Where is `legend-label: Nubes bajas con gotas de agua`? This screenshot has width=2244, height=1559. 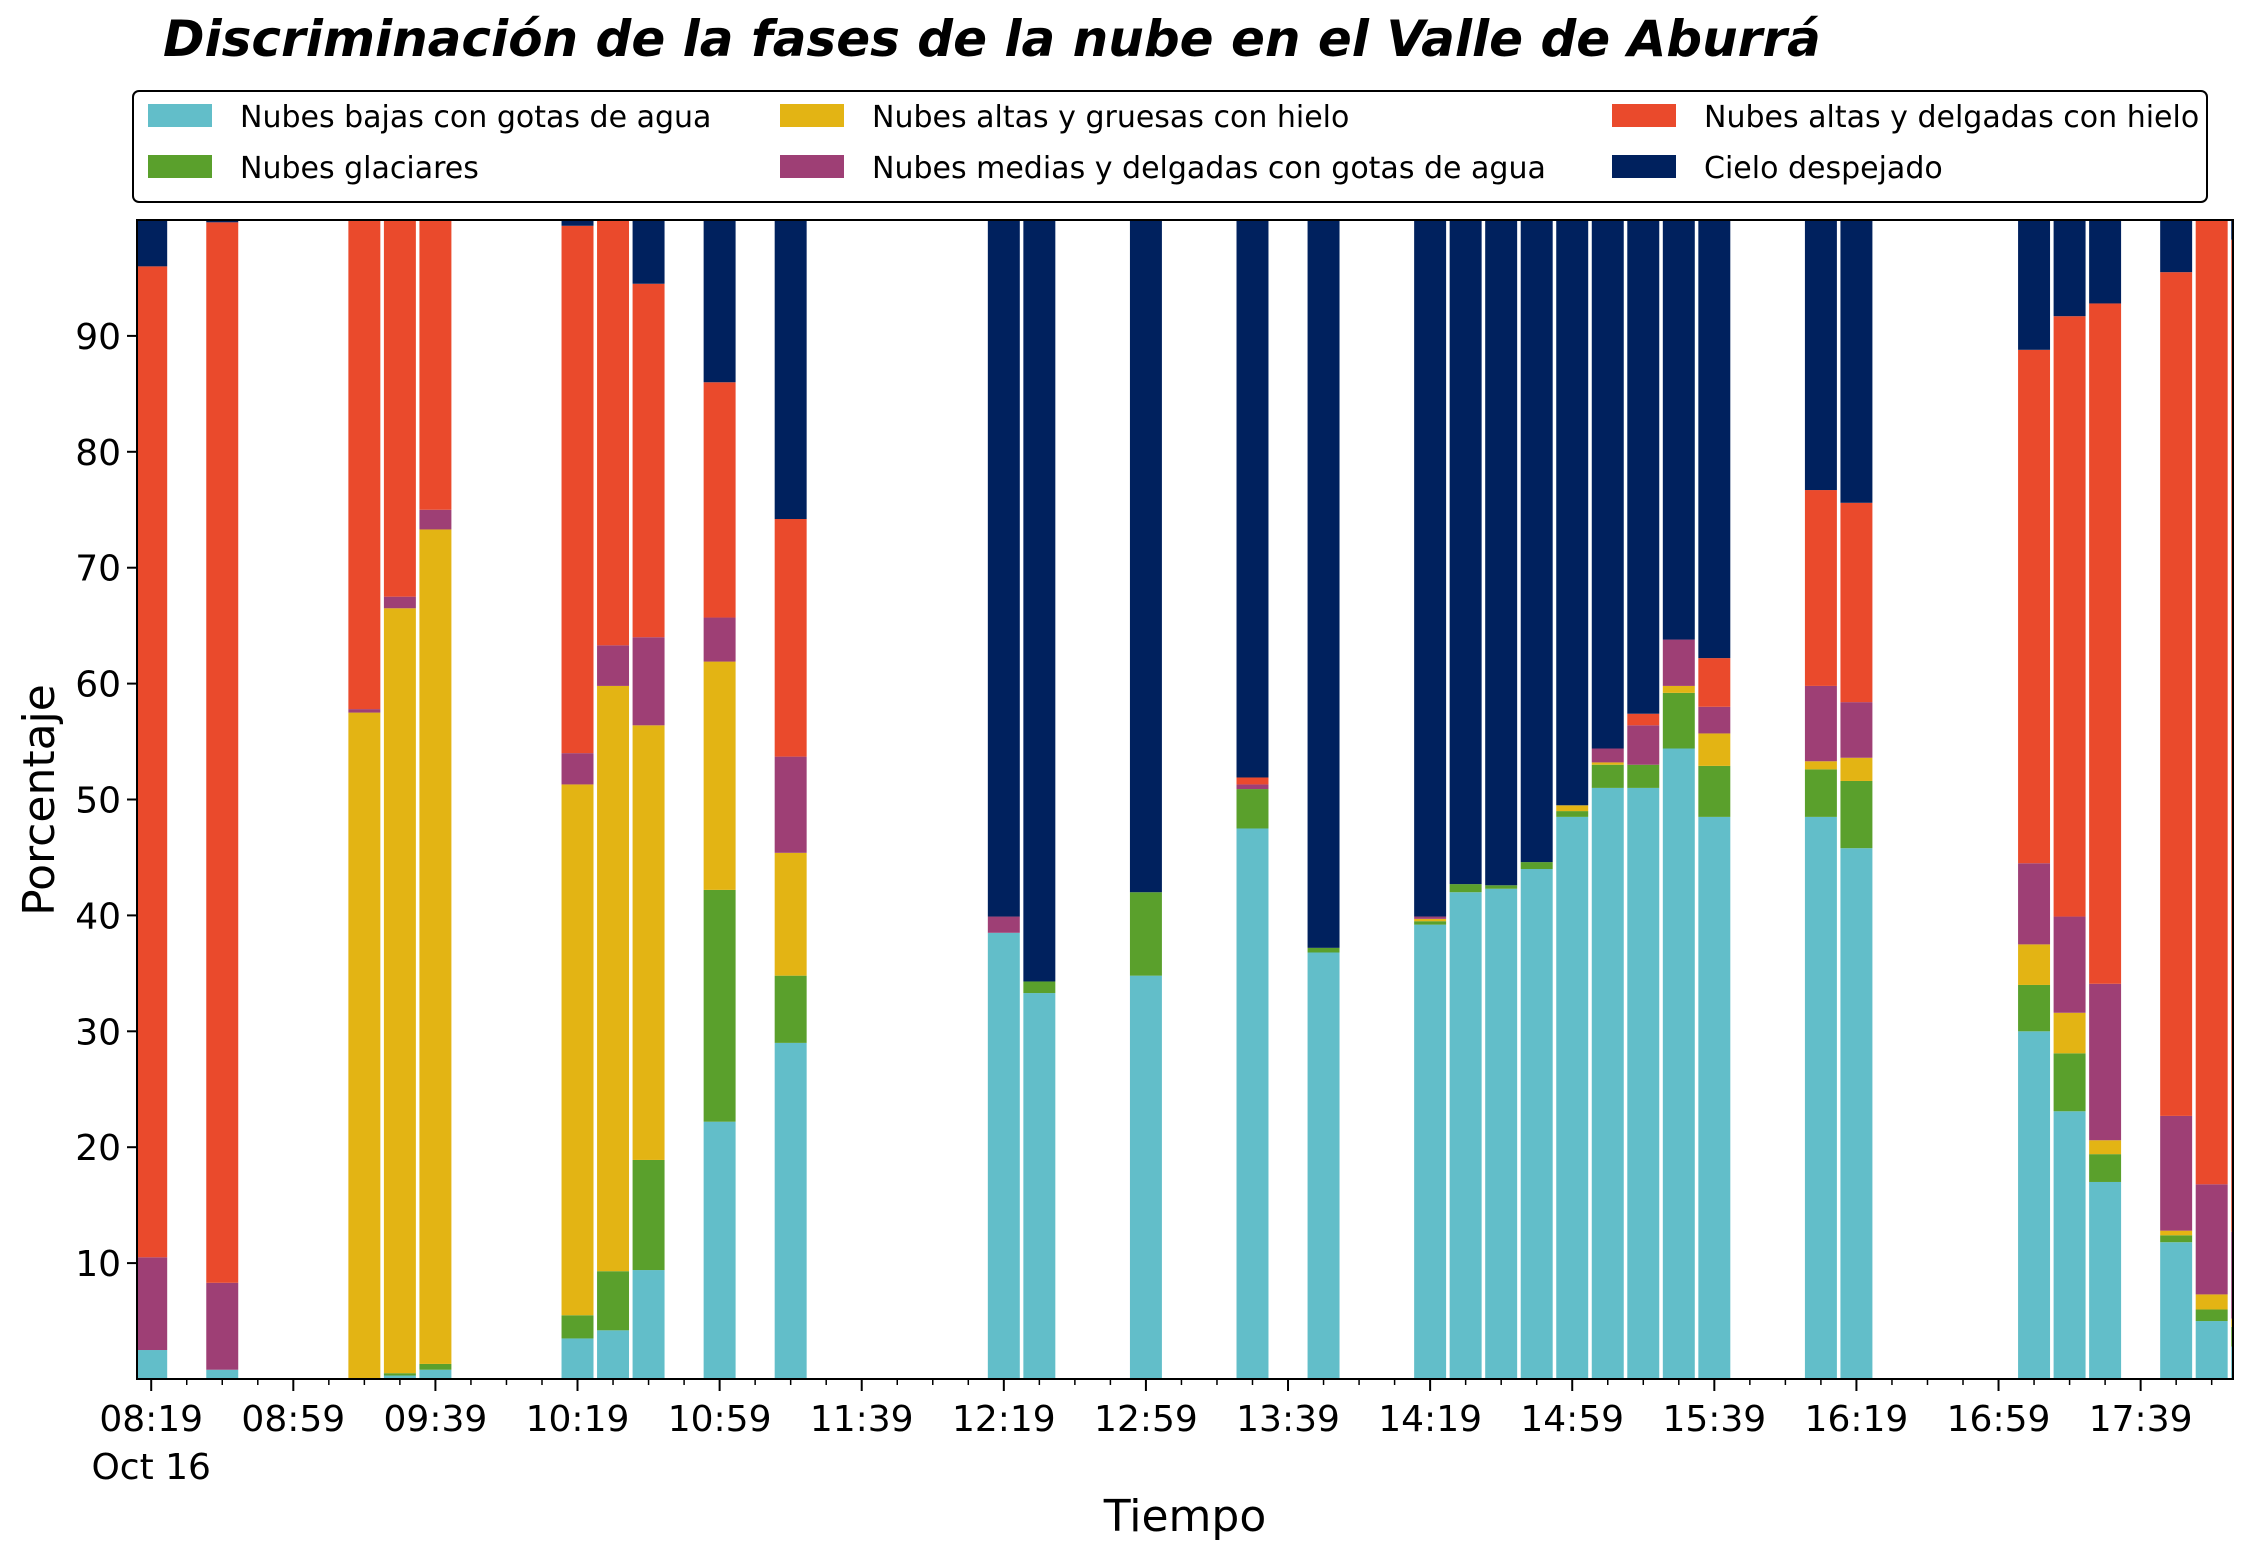 legend-label: Nubes bajas con gotas de agua is located at coordinates (475, 117).